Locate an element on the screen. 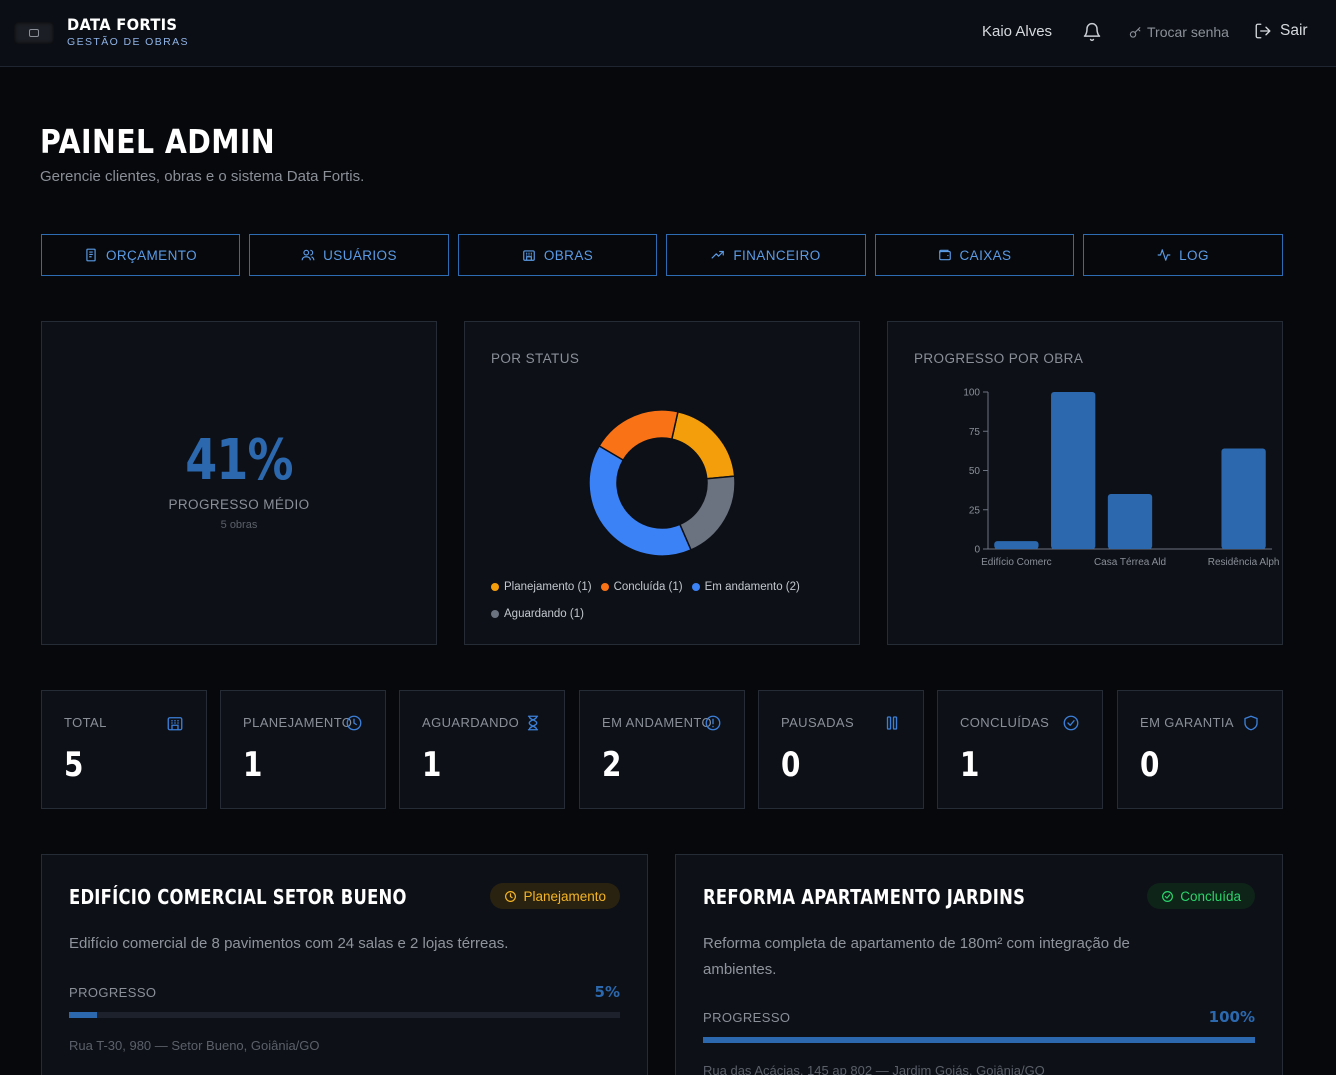 The image size is (1336, 1075). activity-icon is located at coordinates (1164, 255).